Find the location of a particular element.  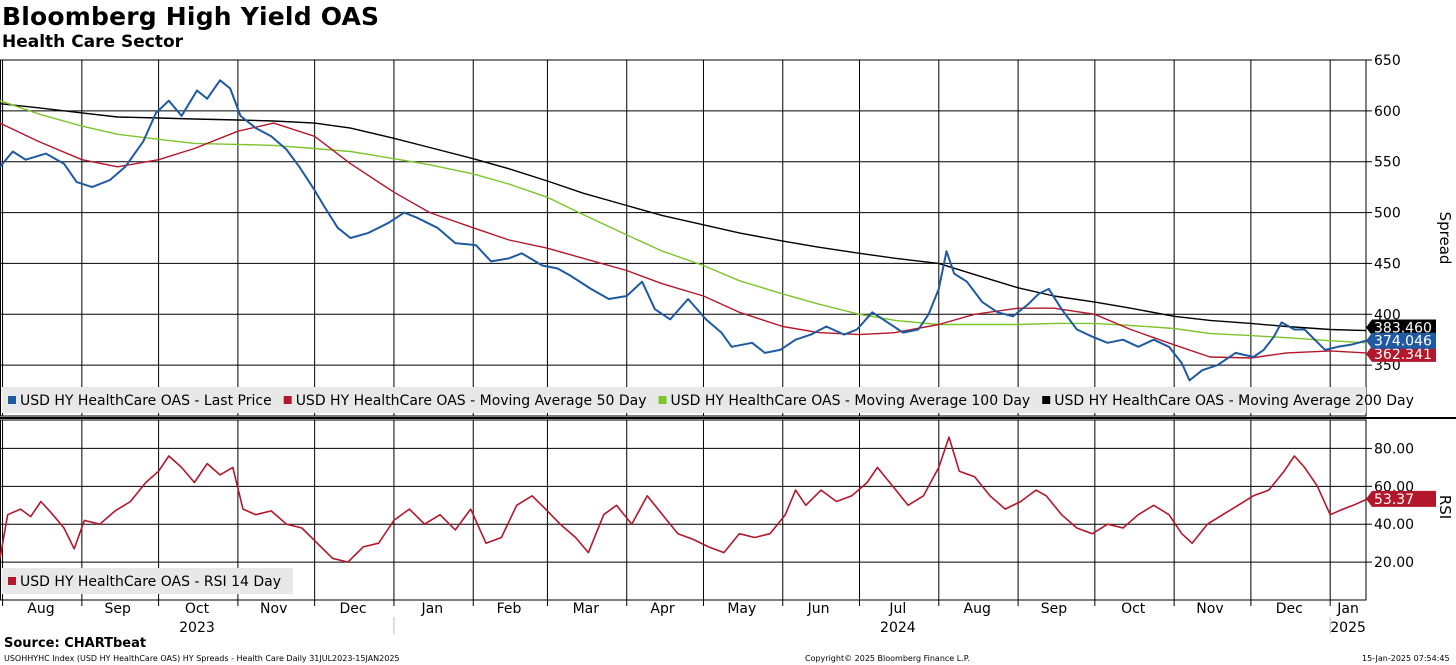

source-note: Source: CHARTbeat is located at coordinates (75, 643).